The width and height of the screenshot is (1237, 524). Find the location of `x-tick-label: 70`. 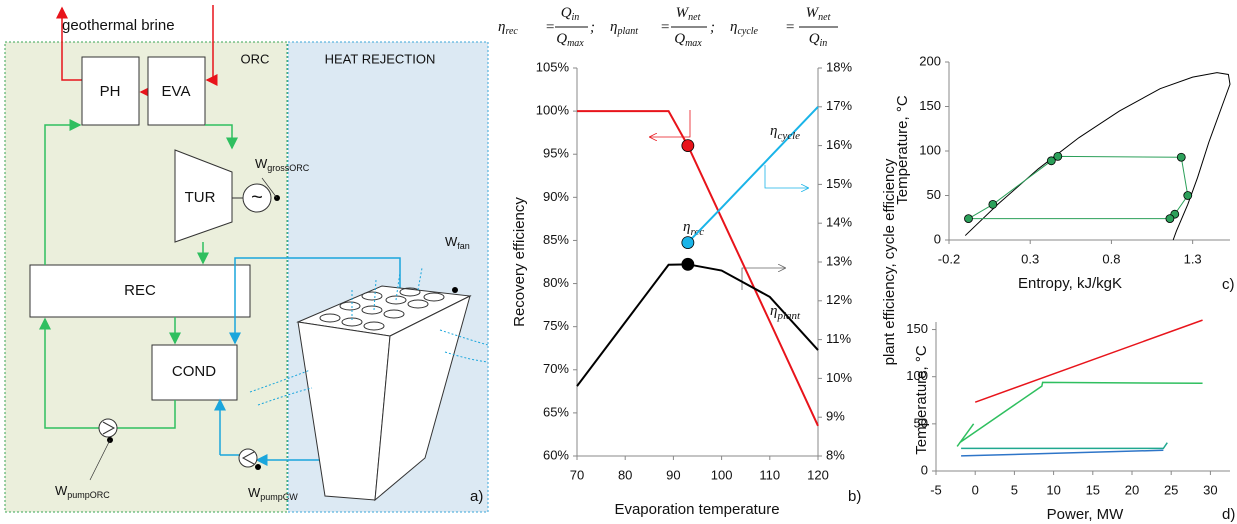

x-tick-label: 70 is located at coordinates (577, 474).